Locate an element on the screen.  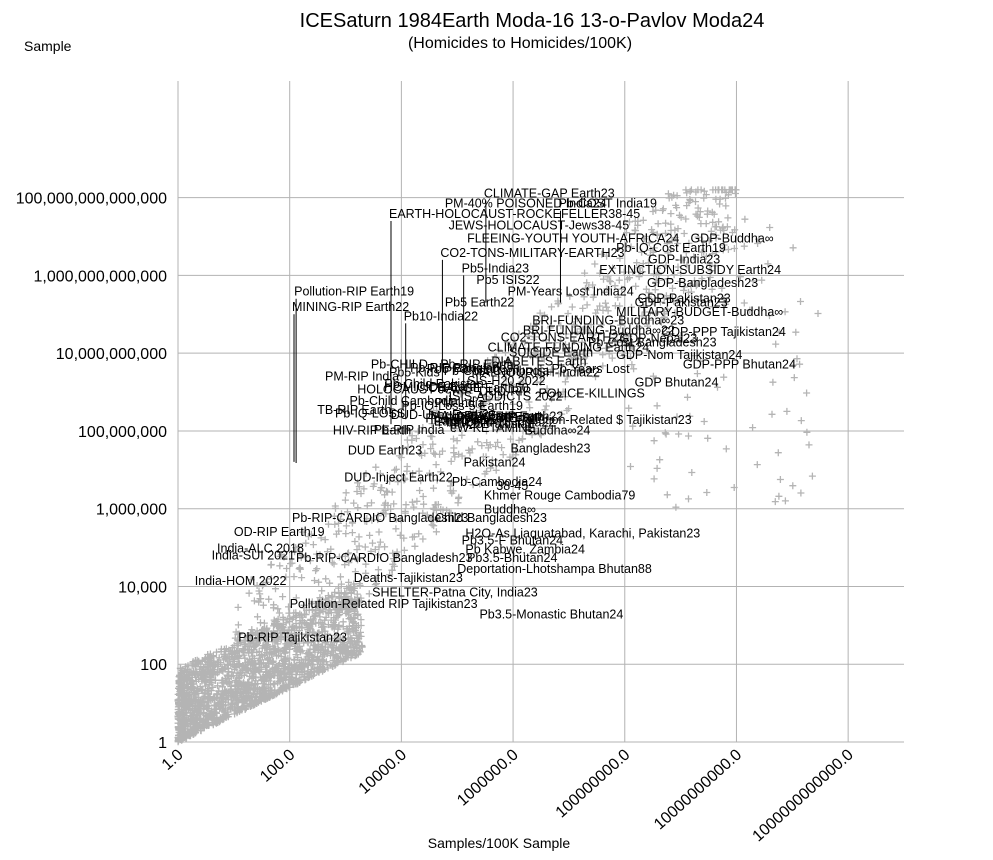
y-tick-label: 1 is located at coordinates (162, 743).